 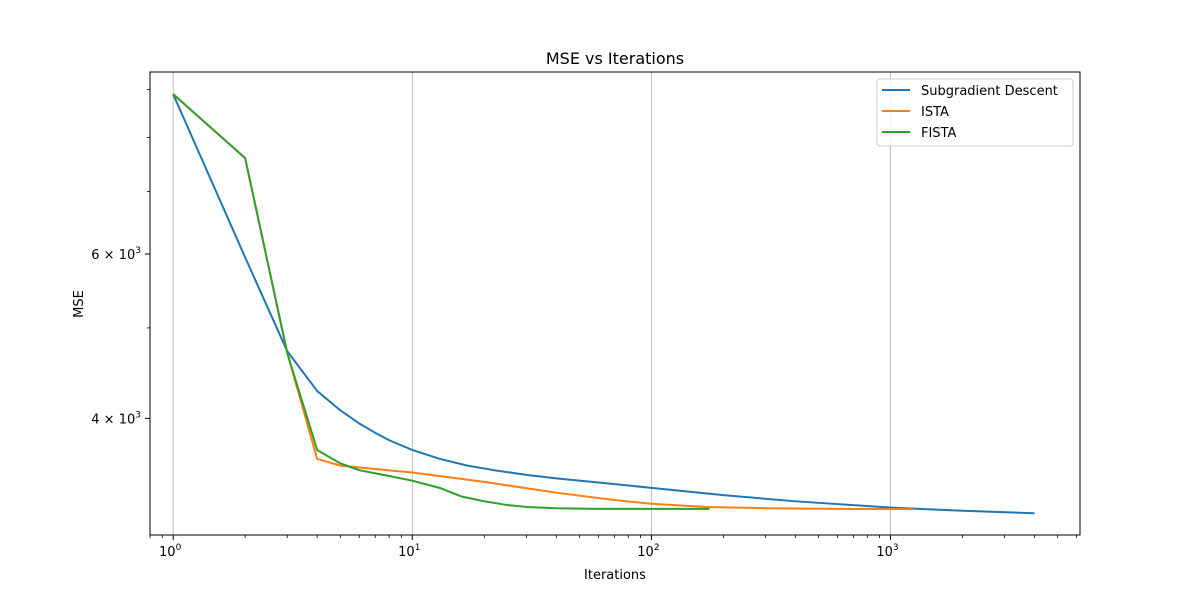 I want to click on y-tick-label: 4 × 103, so click(x=116, y=418).